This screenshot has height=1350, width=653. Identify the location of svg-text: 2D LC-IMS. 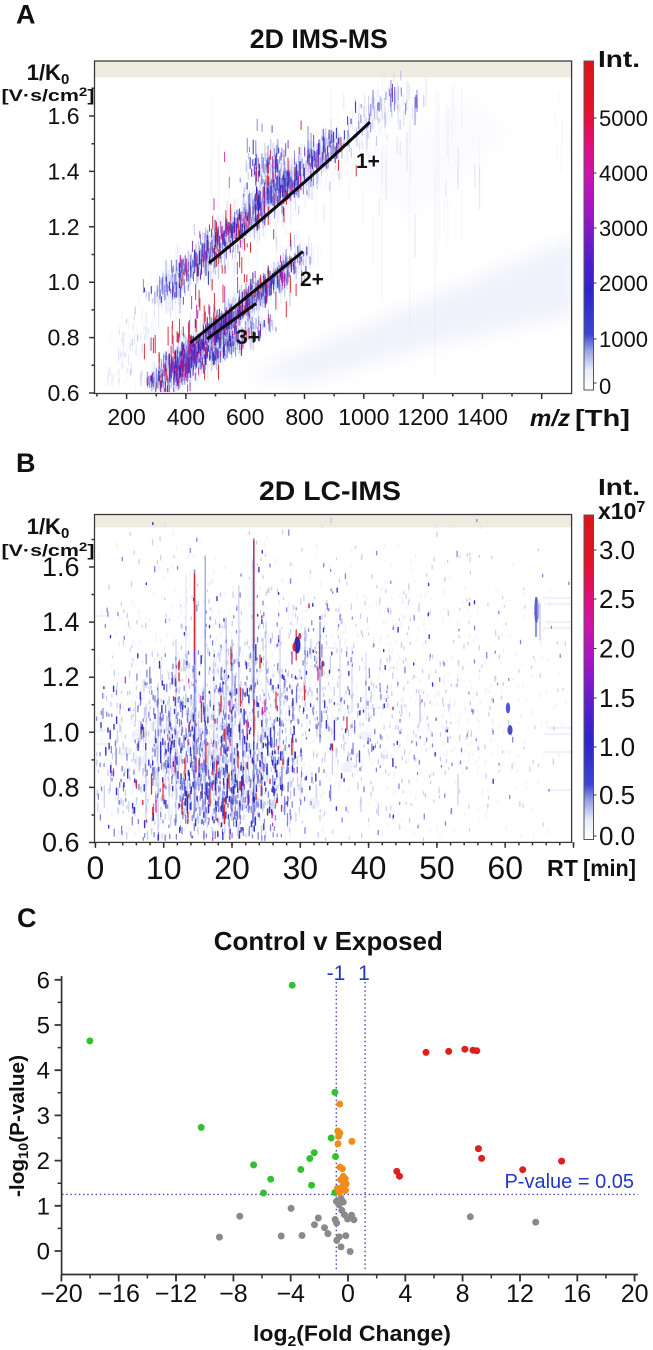
(330, 491).